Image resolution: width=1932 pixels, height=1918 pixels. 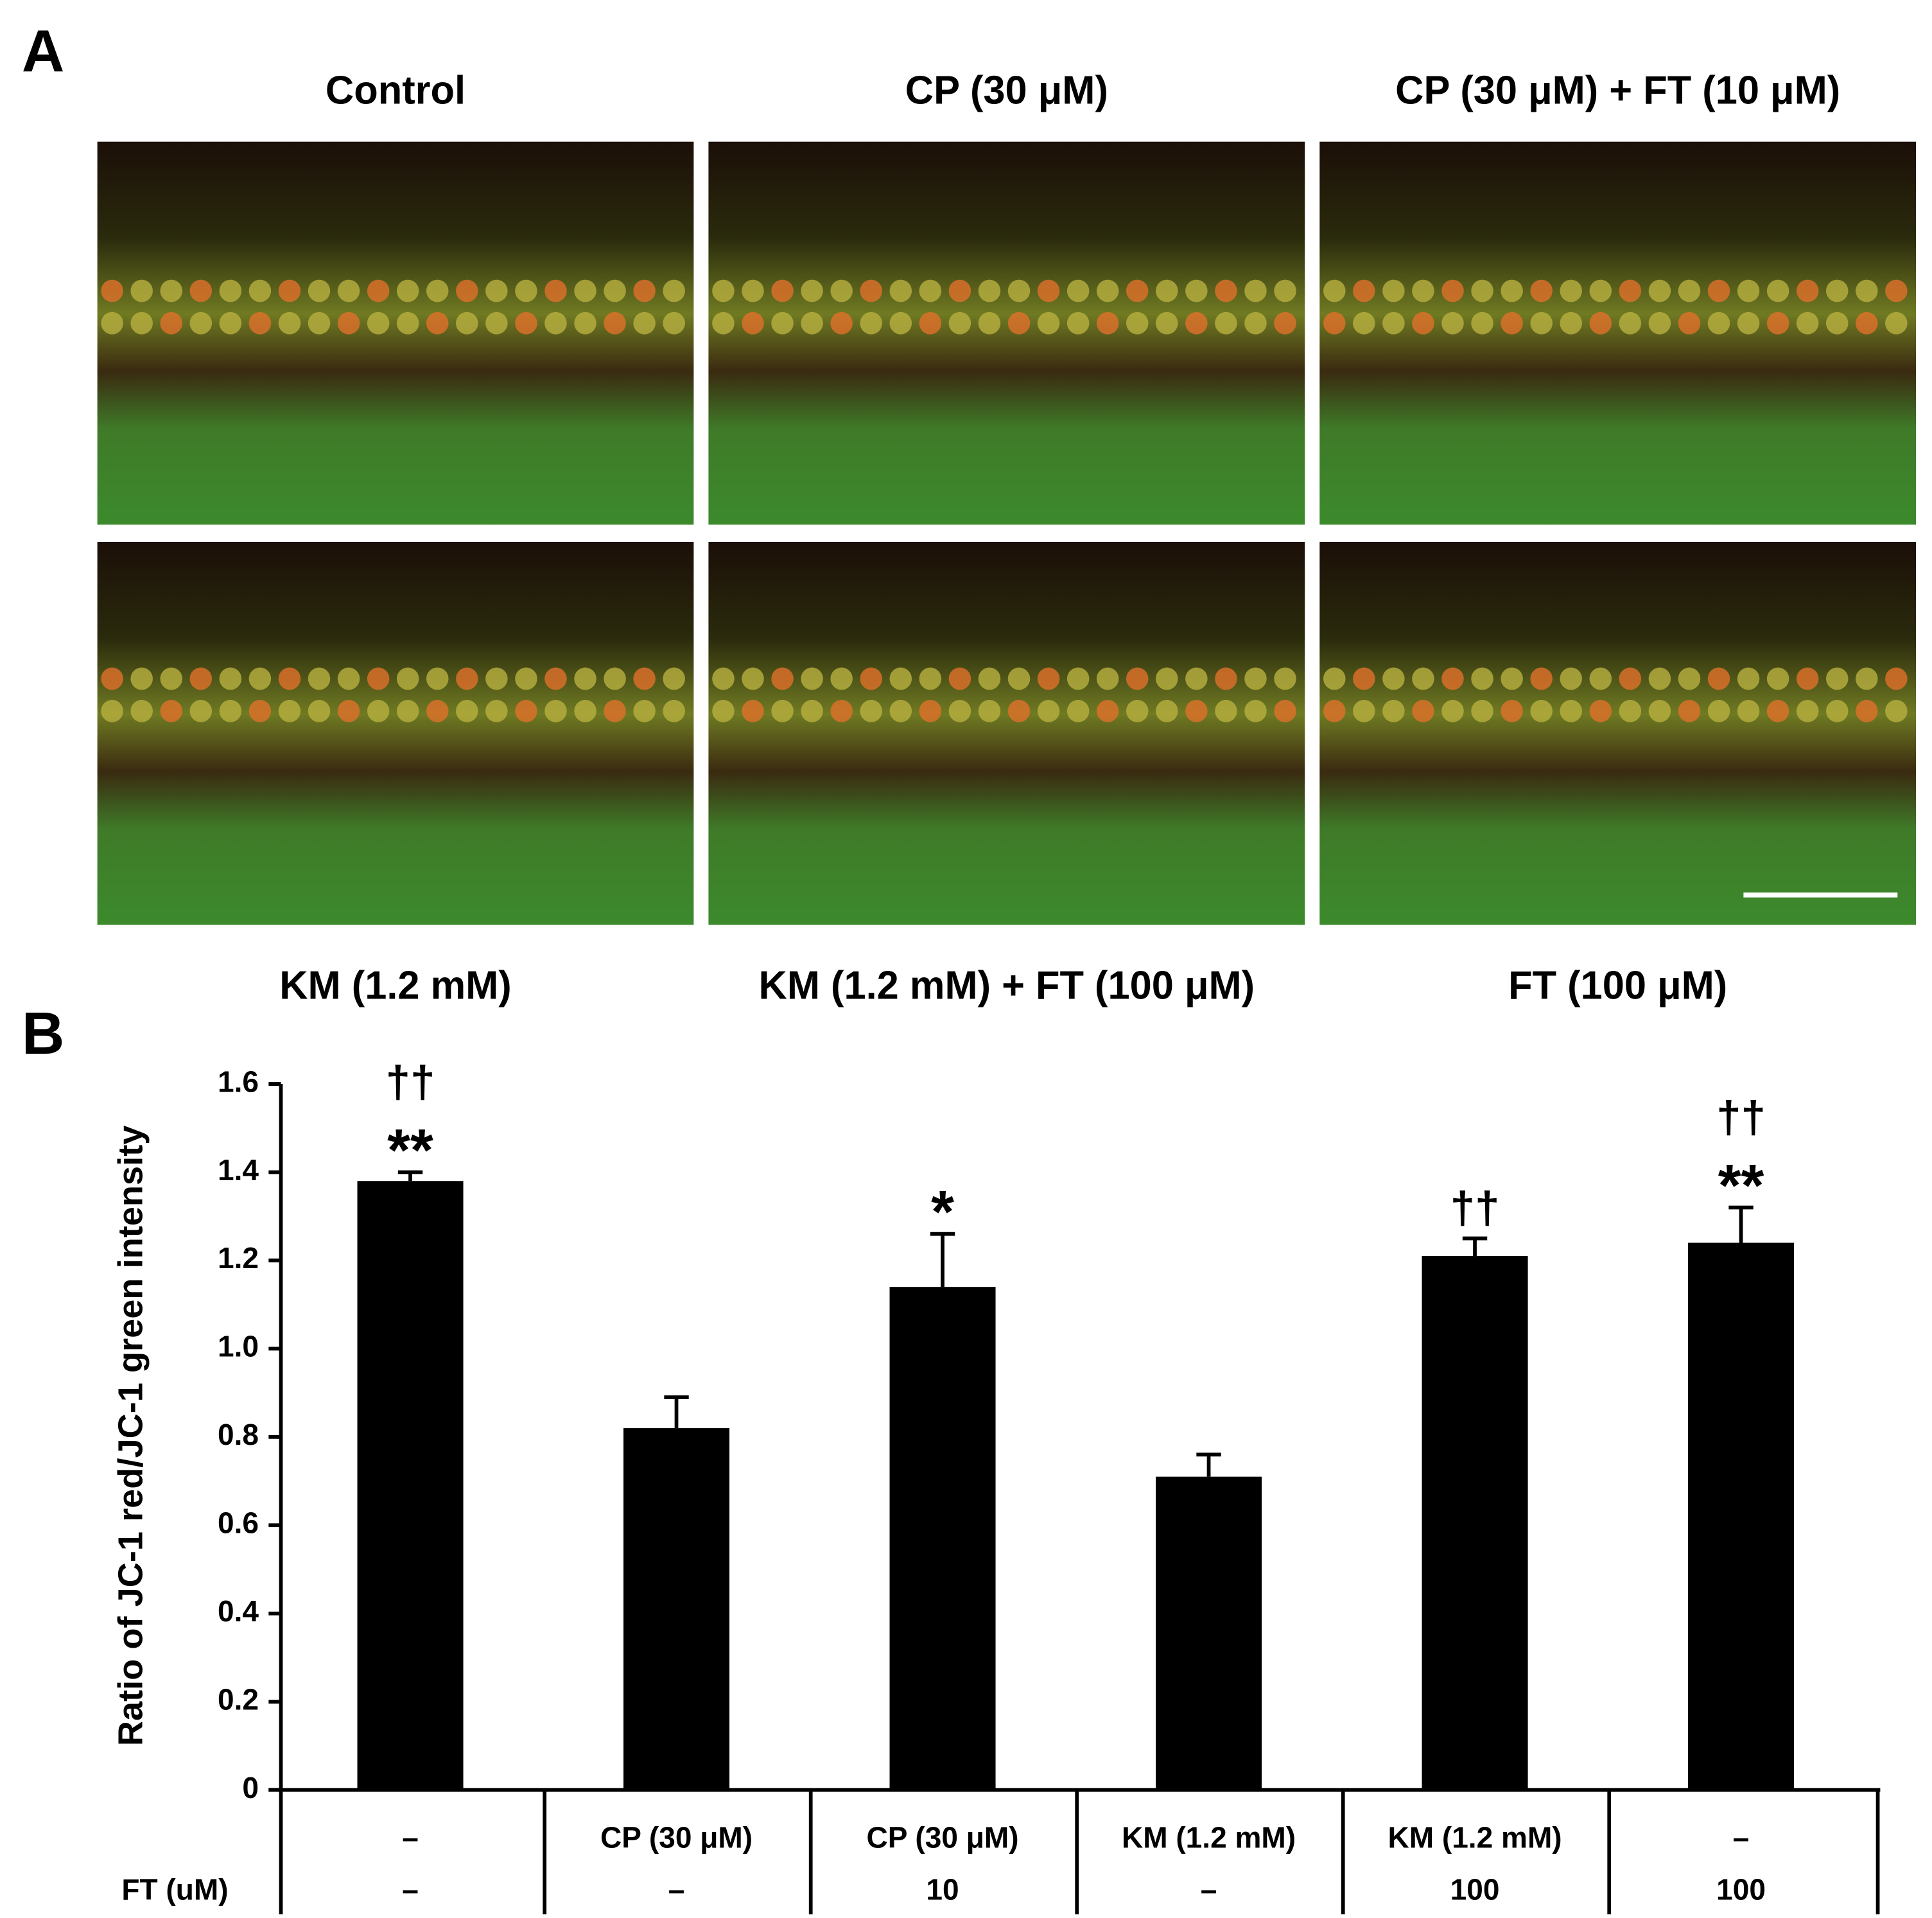 I want to click on y-tick-label: 1.6, so click(x=238, y=1081).